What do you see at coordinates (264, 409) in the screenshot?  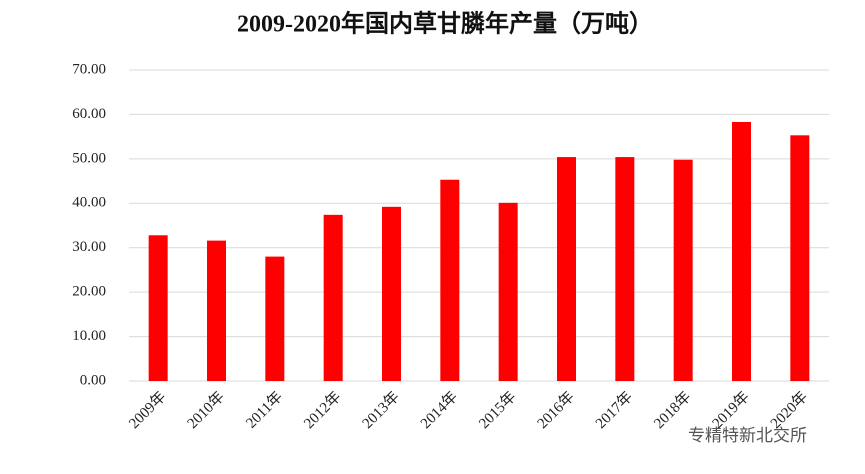 I see `x-tick-label: 2011年` at bounding box center [264, 409].